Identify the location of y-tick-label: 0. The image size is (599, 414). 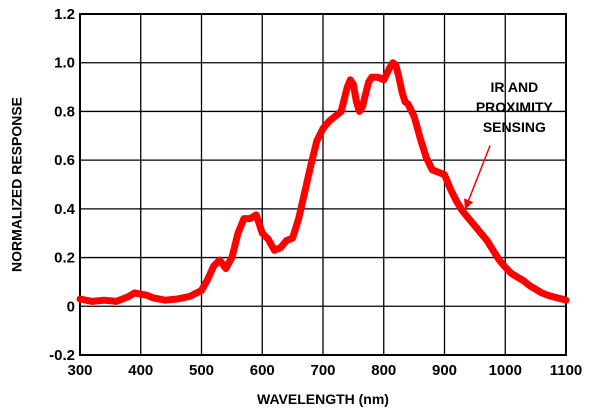
(71, 306).